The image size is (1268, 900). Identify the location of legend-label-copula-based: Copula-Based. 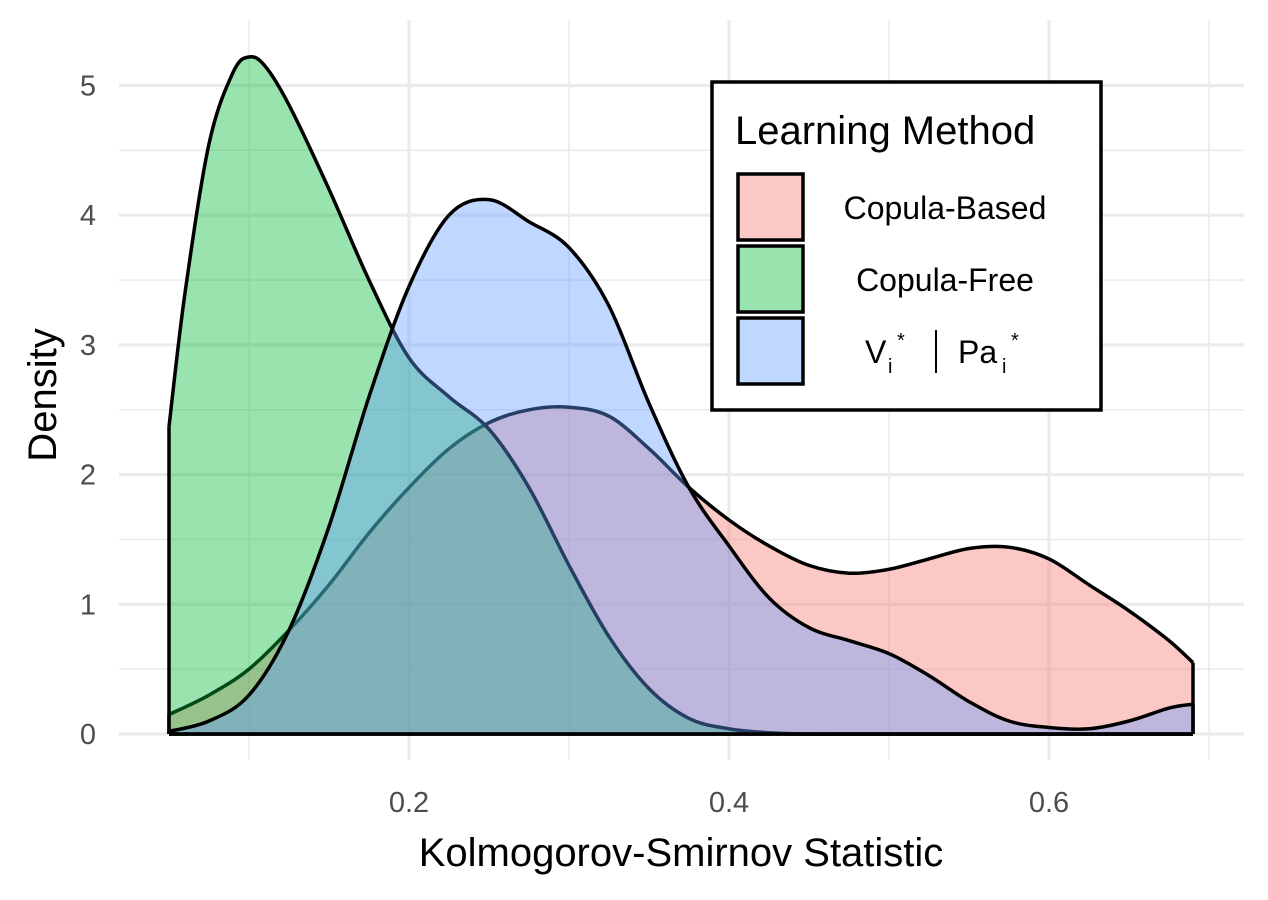
(945, 208).